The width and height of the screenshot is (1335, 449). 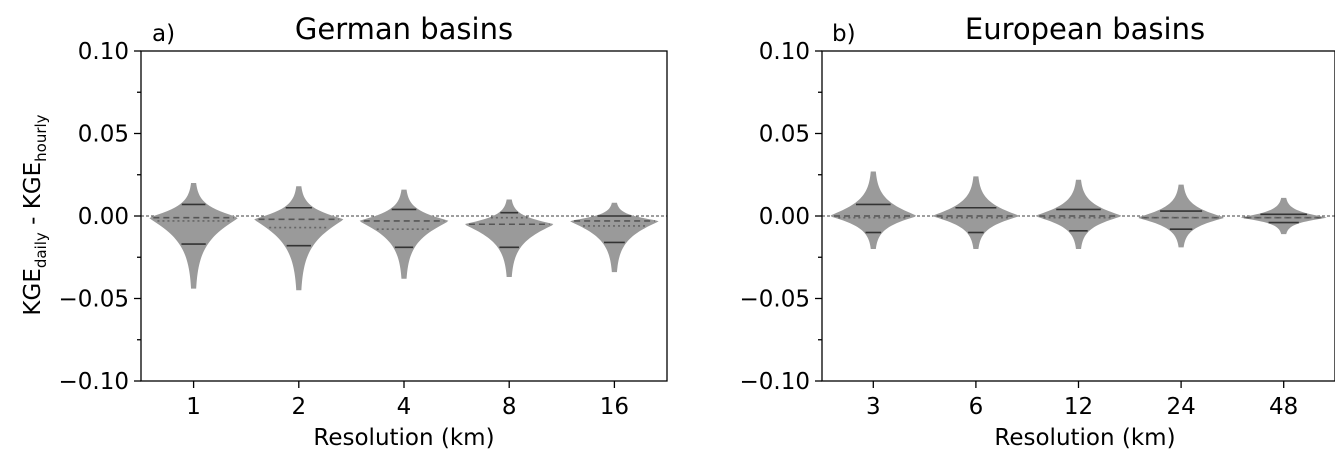 What do you see at coordinates (404, 407) in the screenshot?
I see `x-tick-label: 4` at bounding box center [404, 407].